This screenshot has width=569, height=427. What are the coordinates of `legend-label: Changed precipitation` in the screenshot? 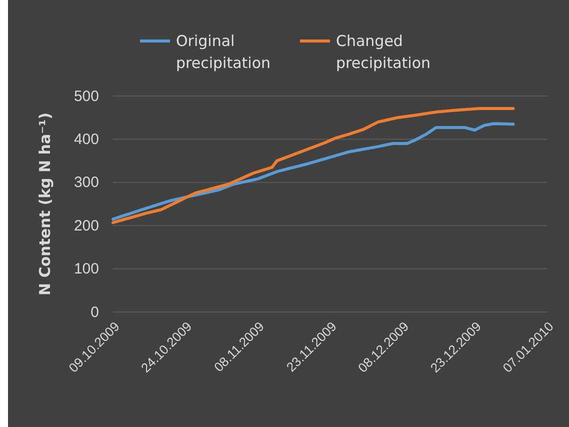 It's located at (383, 52).